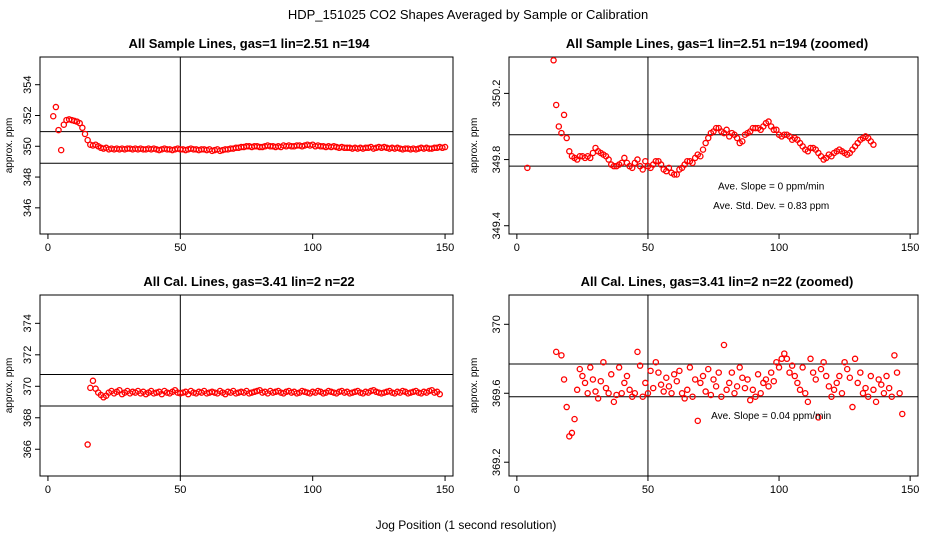  What do you see at coordinates (497, 462) in the screenshot?
I see `y-tick-label: 369.2` at bounding box center [497, 462].